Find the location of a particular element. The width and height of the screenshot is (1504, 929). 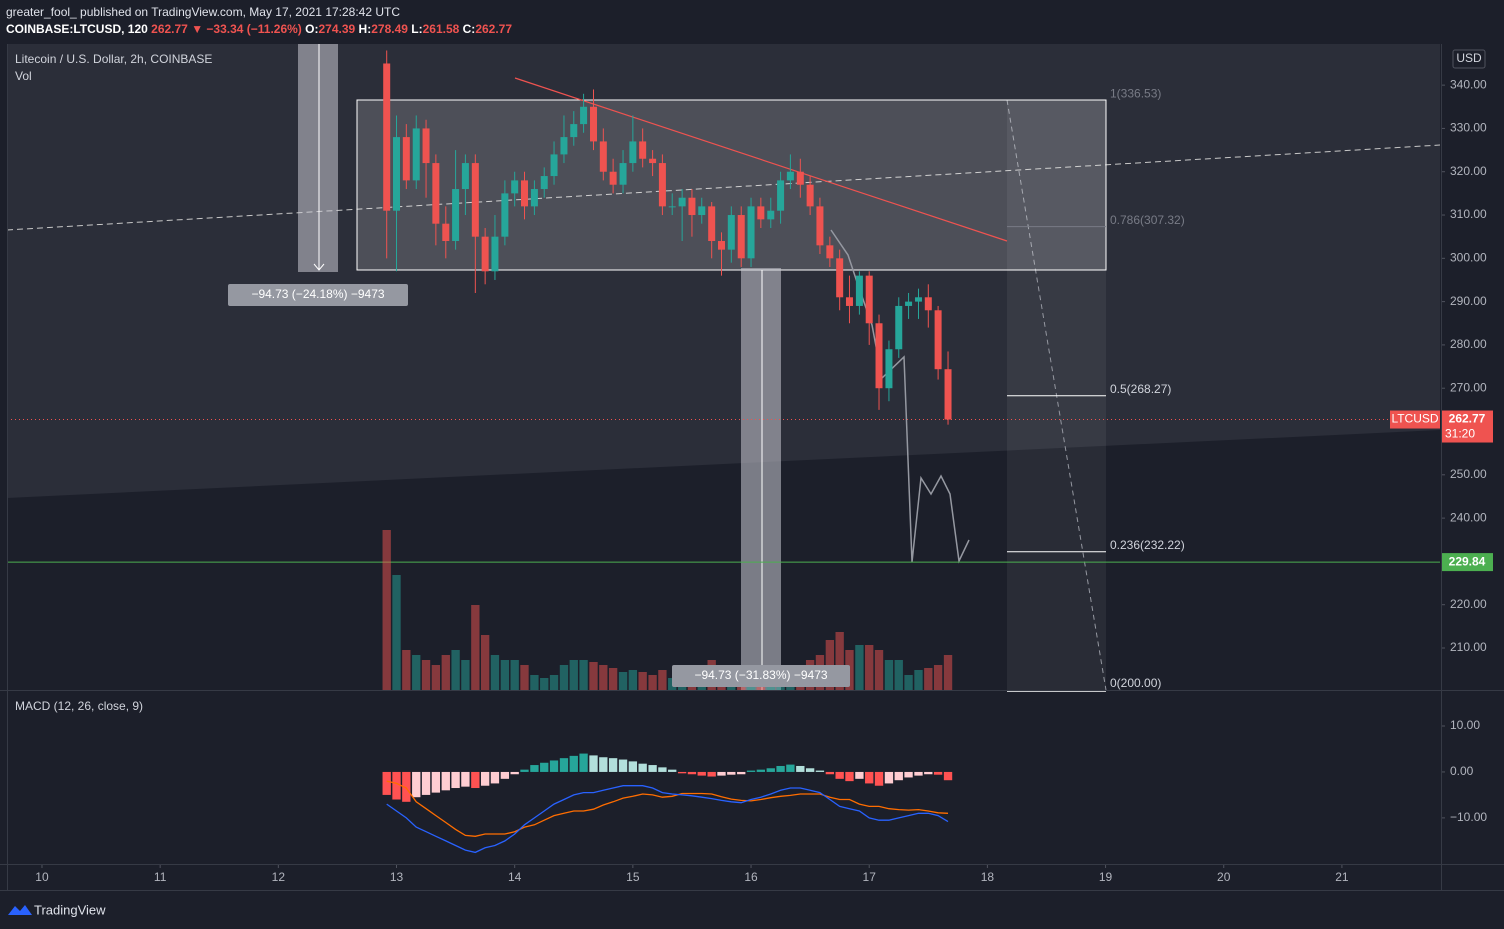

x-tick-label: 17 is located at coordinates (870, 877).